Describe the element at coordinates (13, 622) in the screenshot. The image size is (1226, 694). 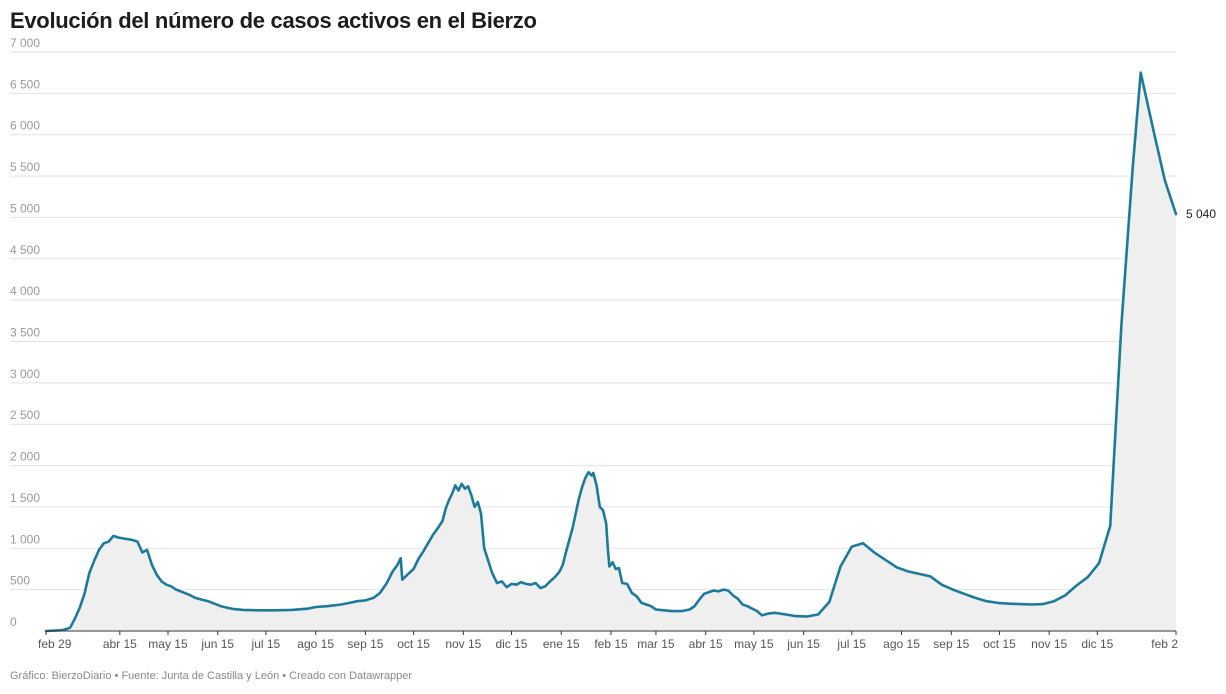
I see `y-tick-label: 0` at that location.